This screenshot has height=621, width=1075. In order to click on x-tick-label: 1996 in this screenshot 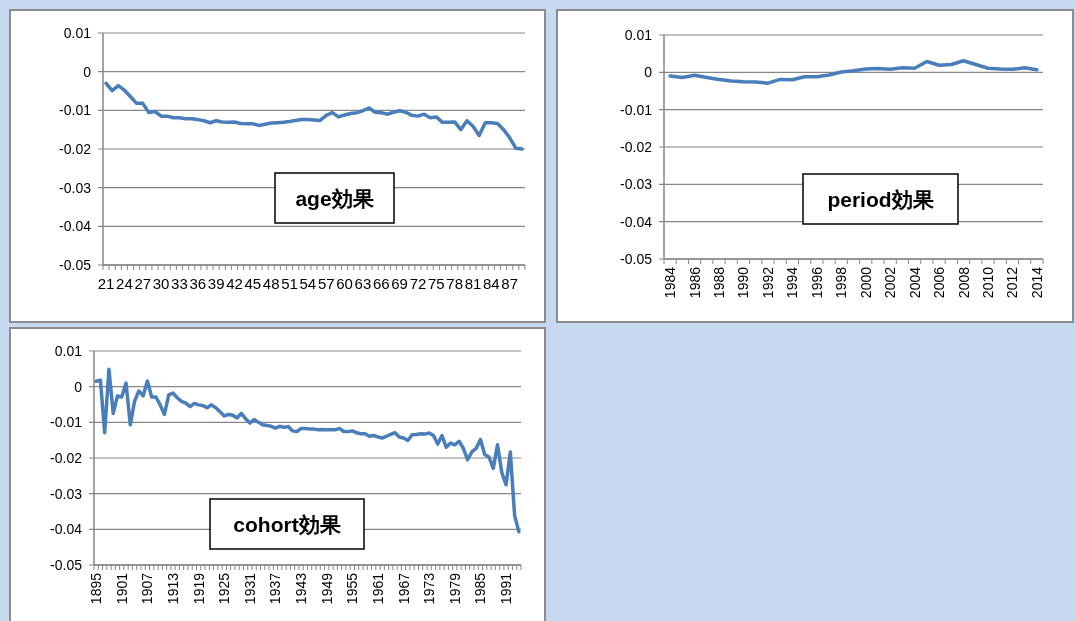, I will do `click(816, 282)`.